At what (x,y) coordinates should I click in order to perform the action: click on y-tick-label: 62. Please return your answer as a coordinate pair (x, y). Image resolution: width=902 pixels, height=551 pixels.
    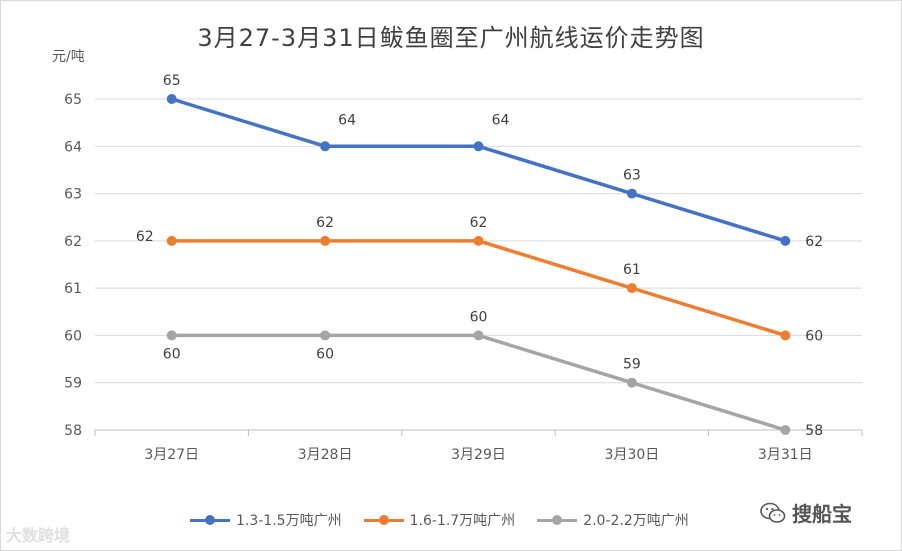
    Looking at the image, I should click on (73, 242).